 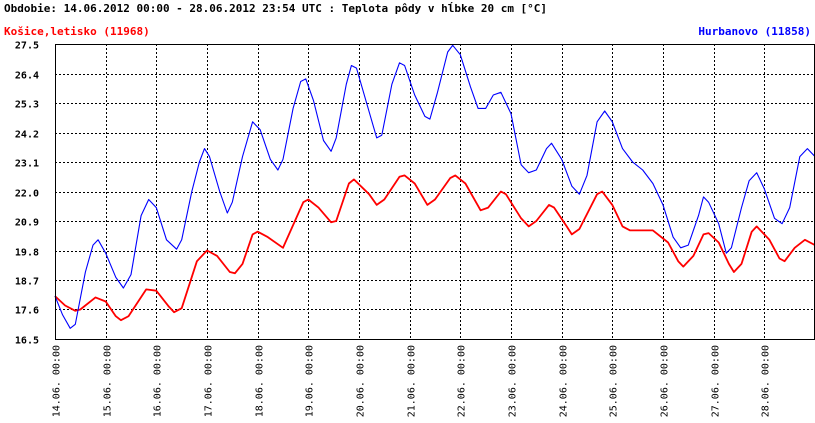 What do you see at coordinates (754, 31) in the screenshot?
I see `legend-hurbanovo: Hurbanovo (11858)` at bounding box center [754, 31].